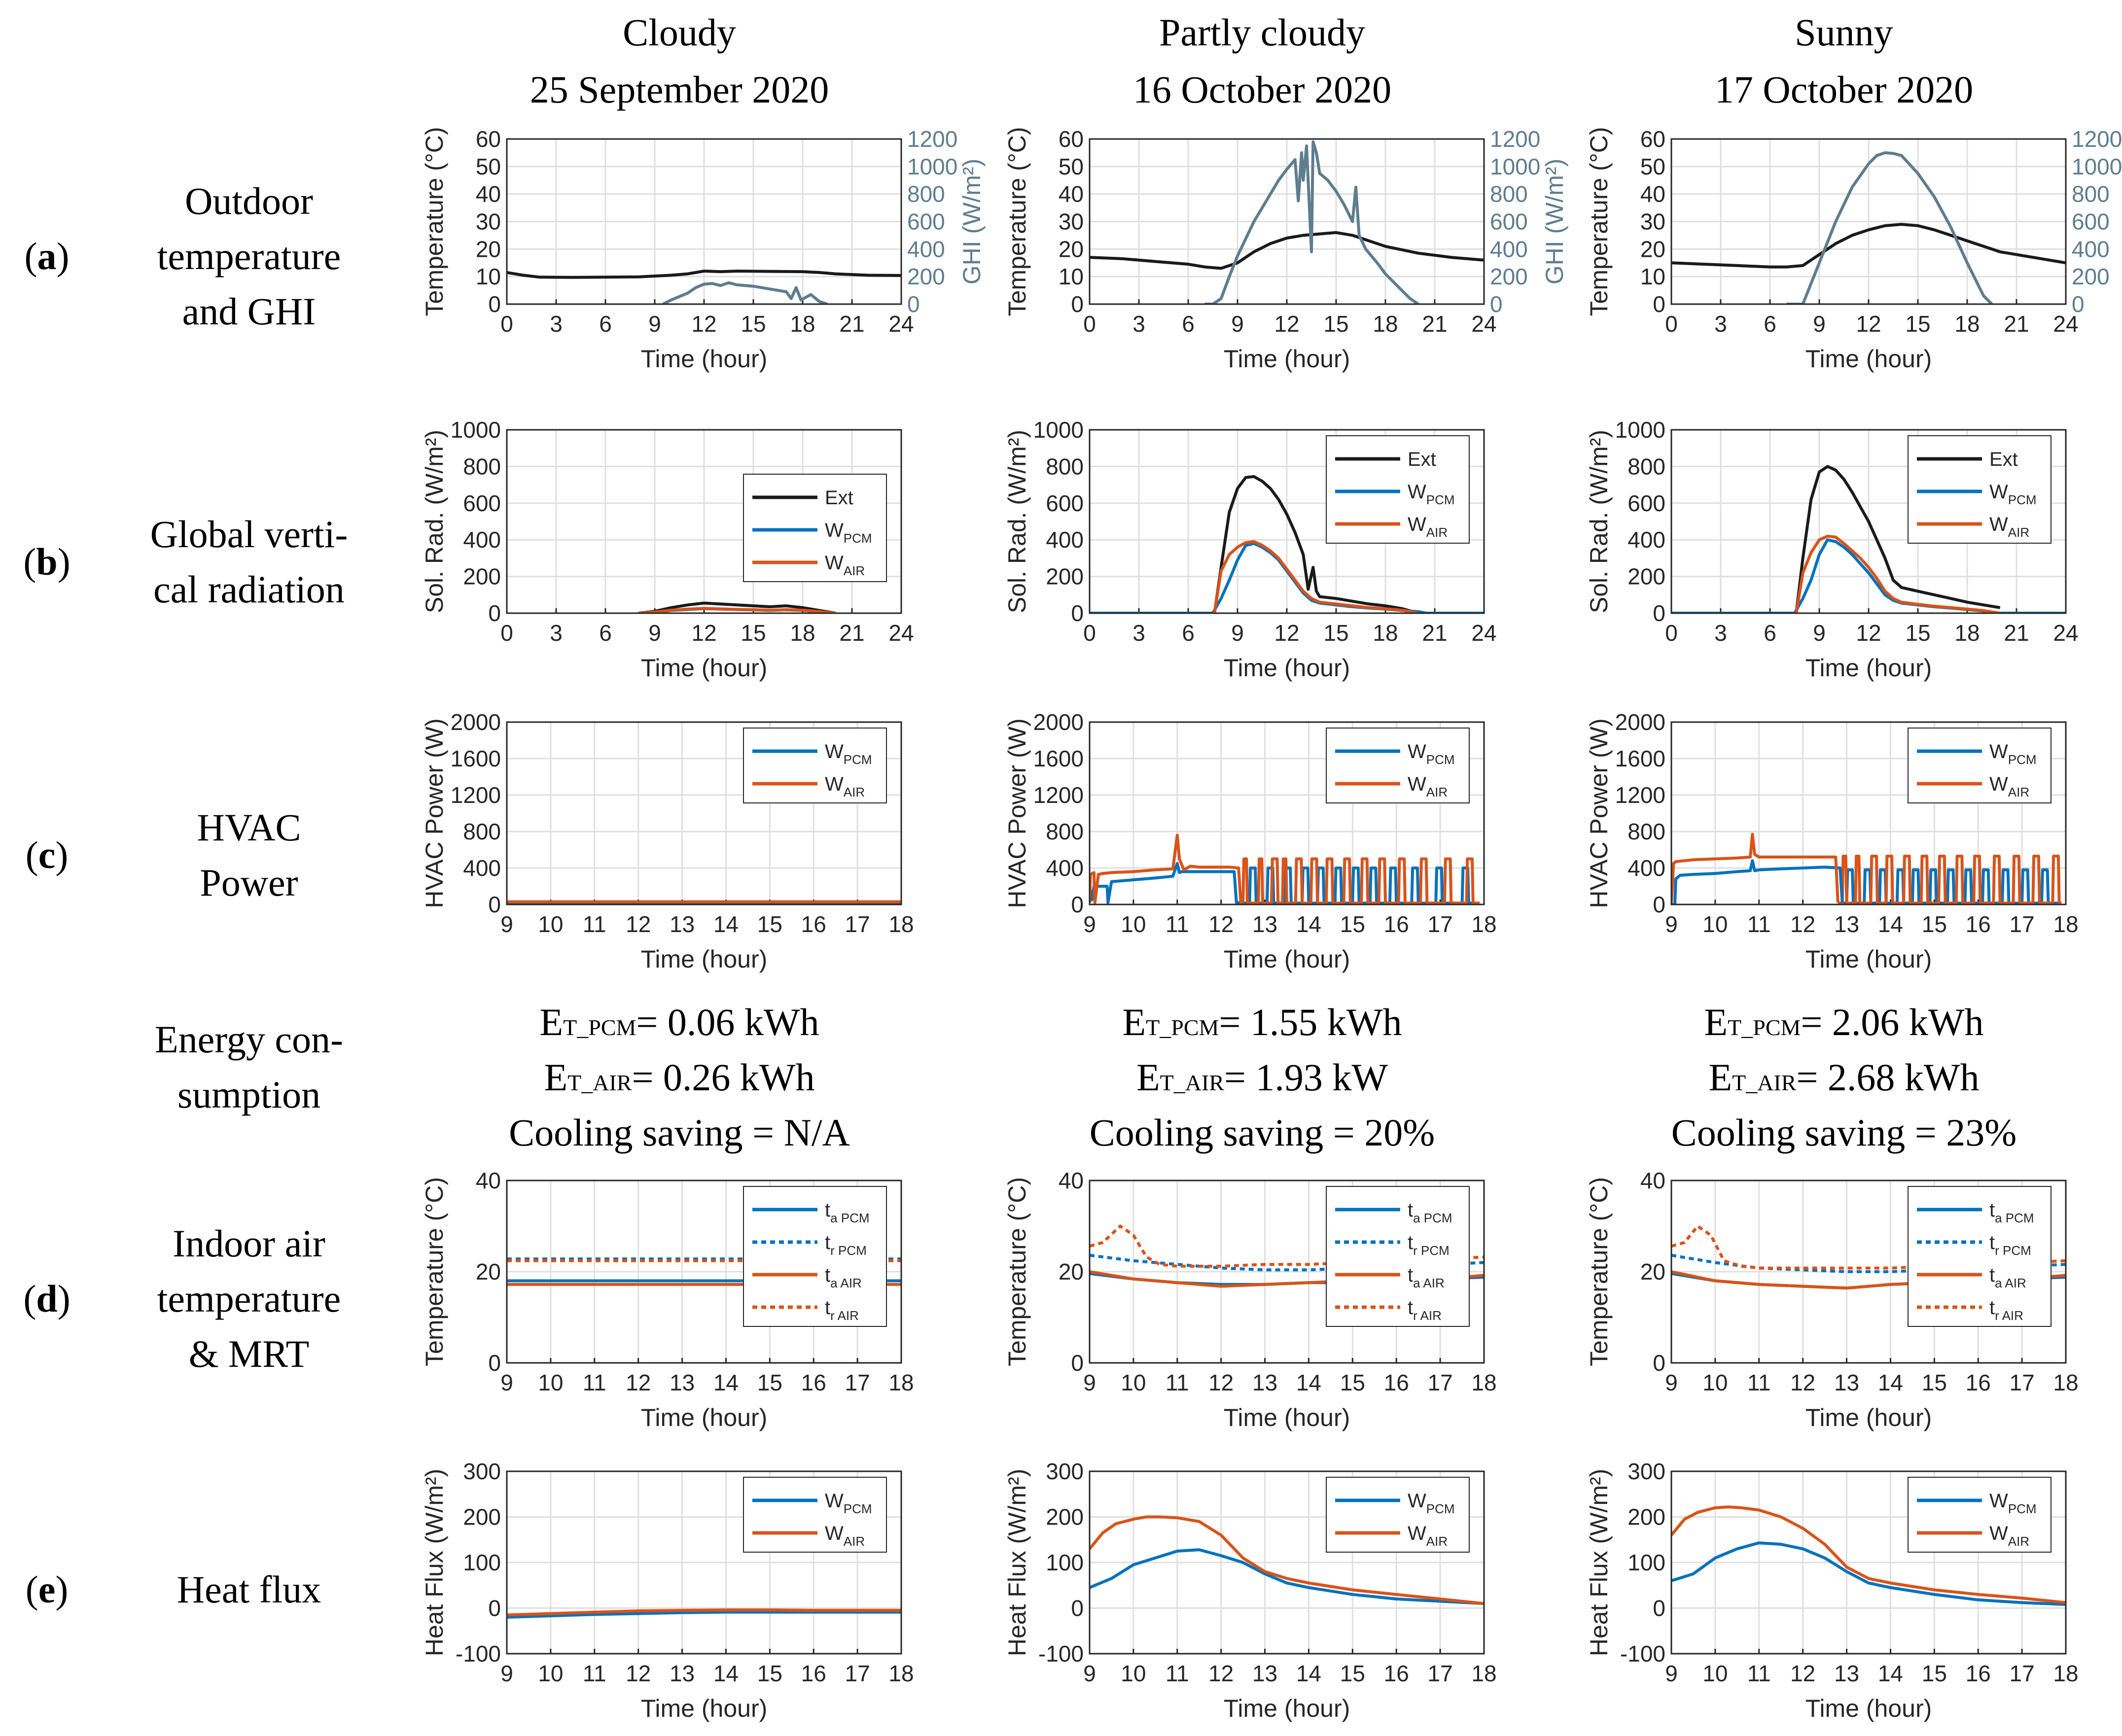 The height and width of the screenshot is (1736, 2122). Describe the element at coordinates (1843, 1132) in the screenshot. I see `cooling-saving-2: Cooling saving = 23%` at that location.